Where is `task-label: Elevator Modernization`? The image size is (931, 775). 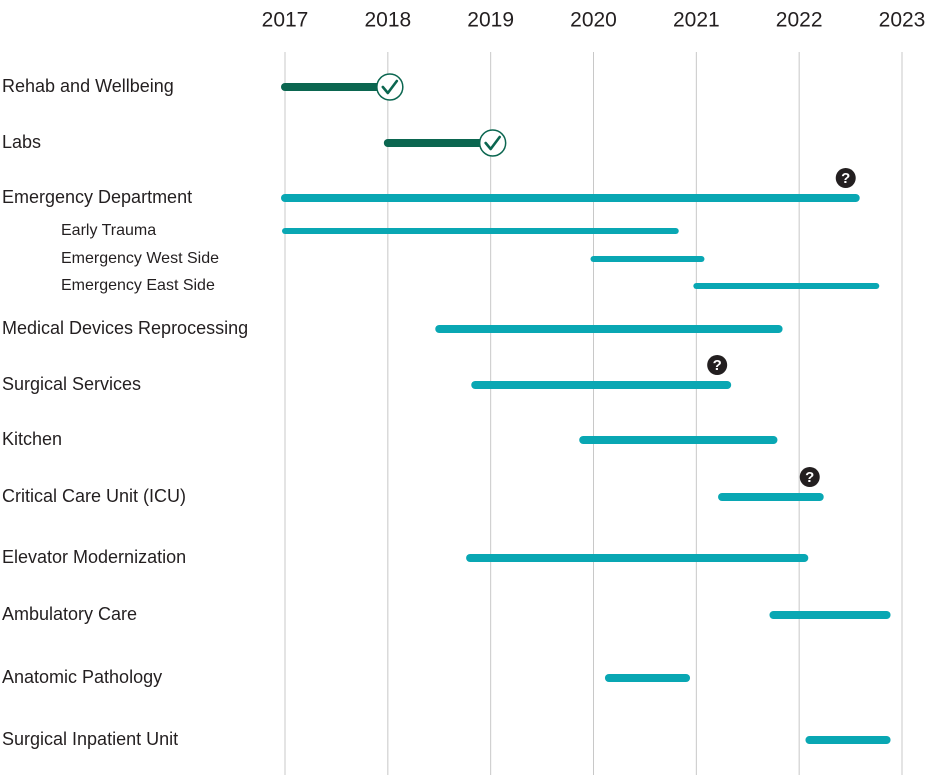 task-label: Elevator Modernization is located at coordinates (94, 557).